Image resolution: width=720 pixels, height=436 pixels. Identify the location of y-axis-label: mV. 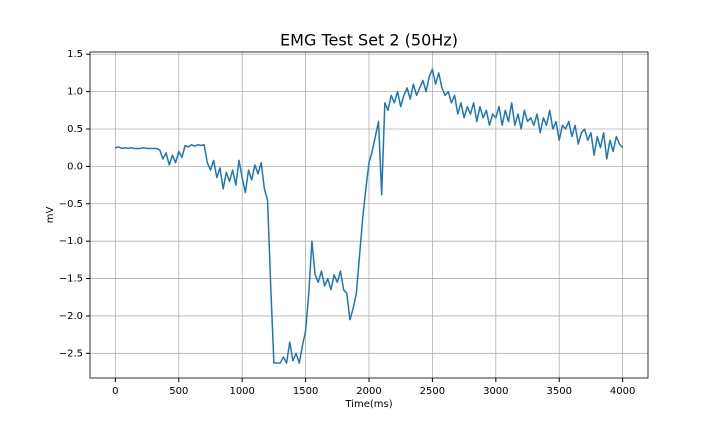
(50, 215).